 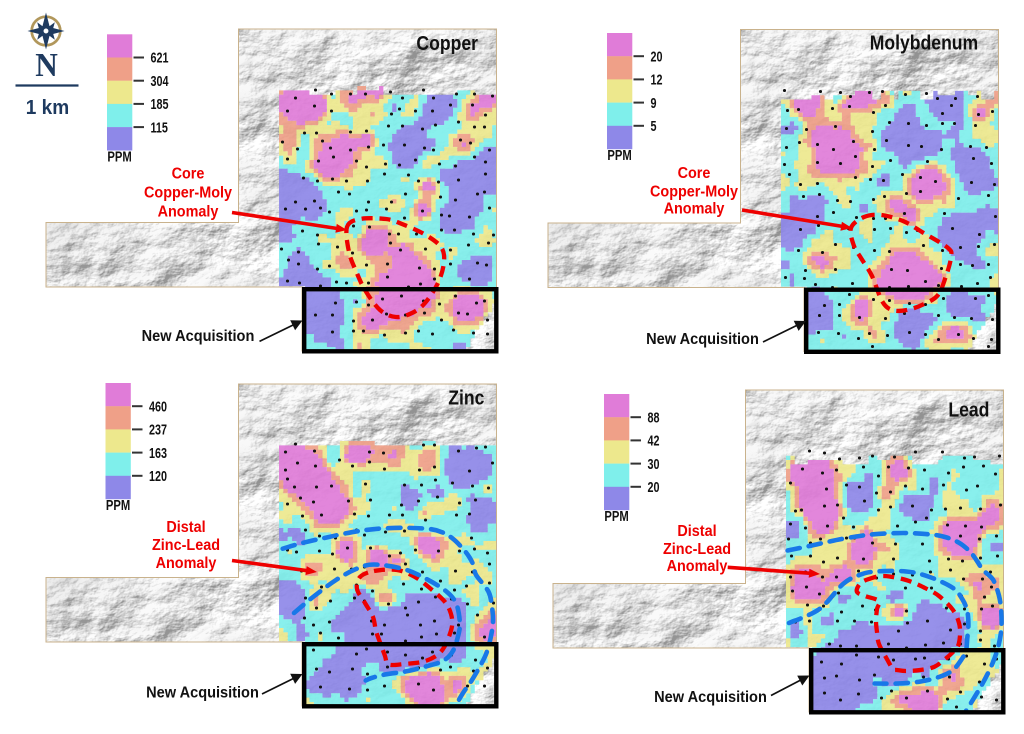 What do you see at coordinates (654, 440) in the screenshot?
I see `svg-text: 42` at bounding box center [654, 440].